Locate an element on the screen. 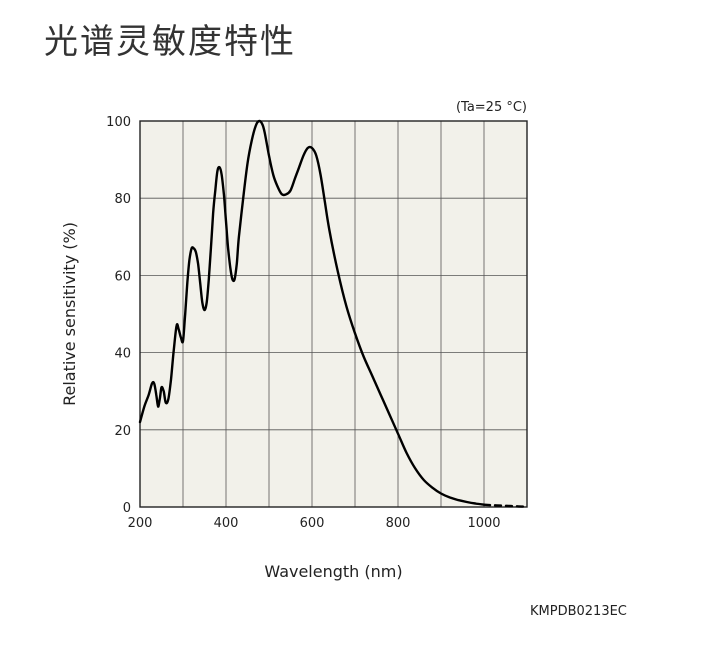 This screenshot has height=645, width=702. y-tick-label: 0 is located at coordinates (127, 508).